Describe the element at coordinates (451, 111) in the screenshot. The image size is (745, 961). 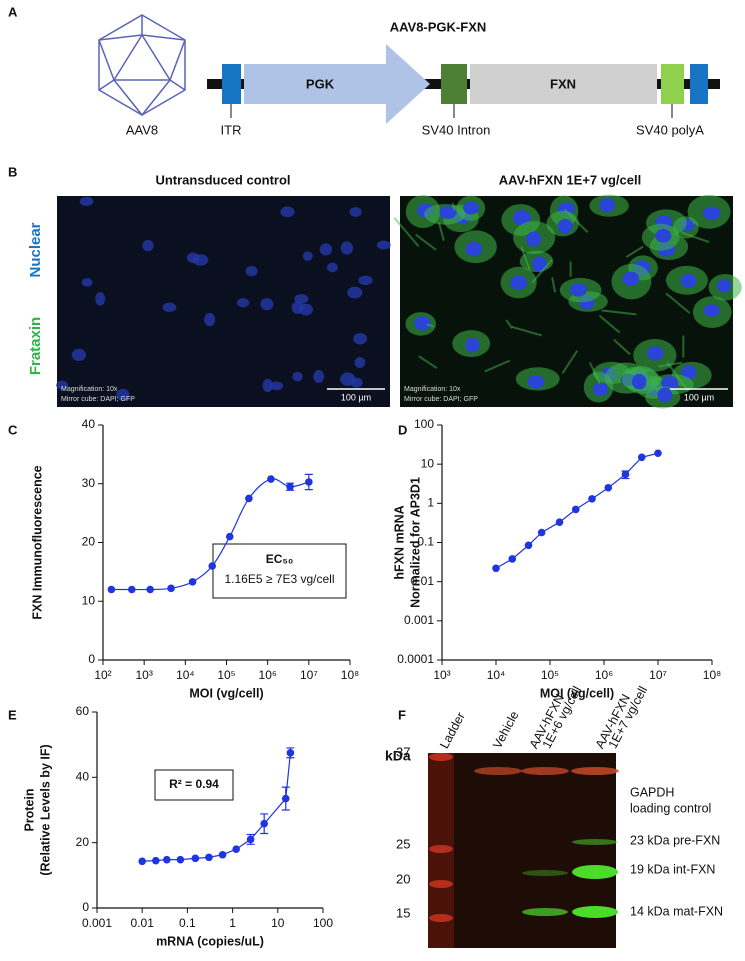
I see `callouts` at that location.